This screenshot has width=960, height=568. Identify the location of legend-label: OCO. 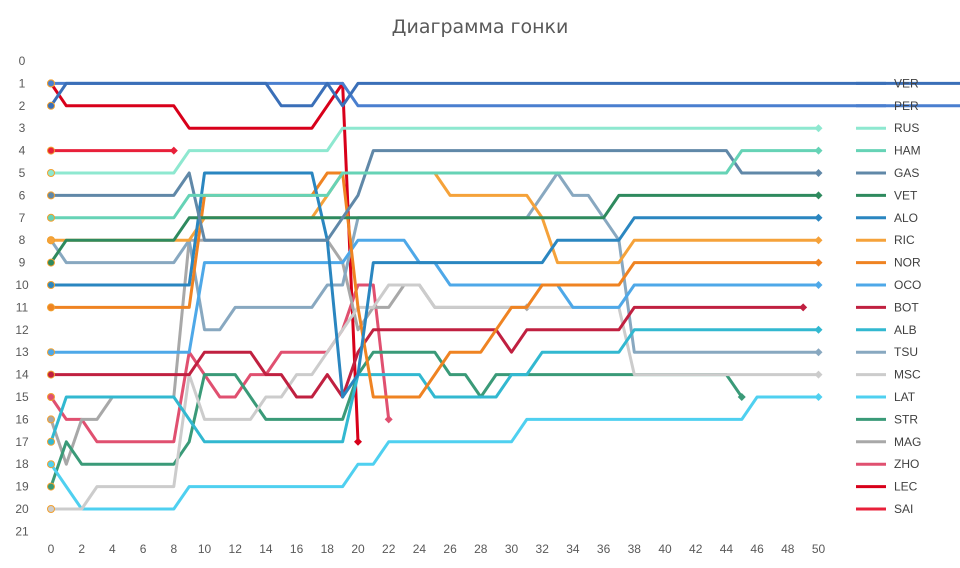
(907, 285).